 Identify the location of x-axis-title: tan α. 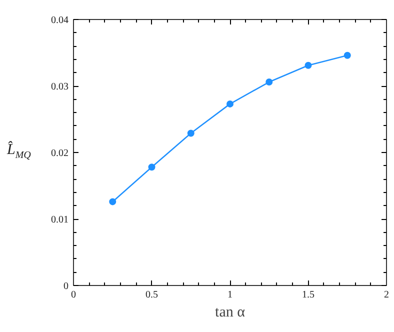
(230, 312).